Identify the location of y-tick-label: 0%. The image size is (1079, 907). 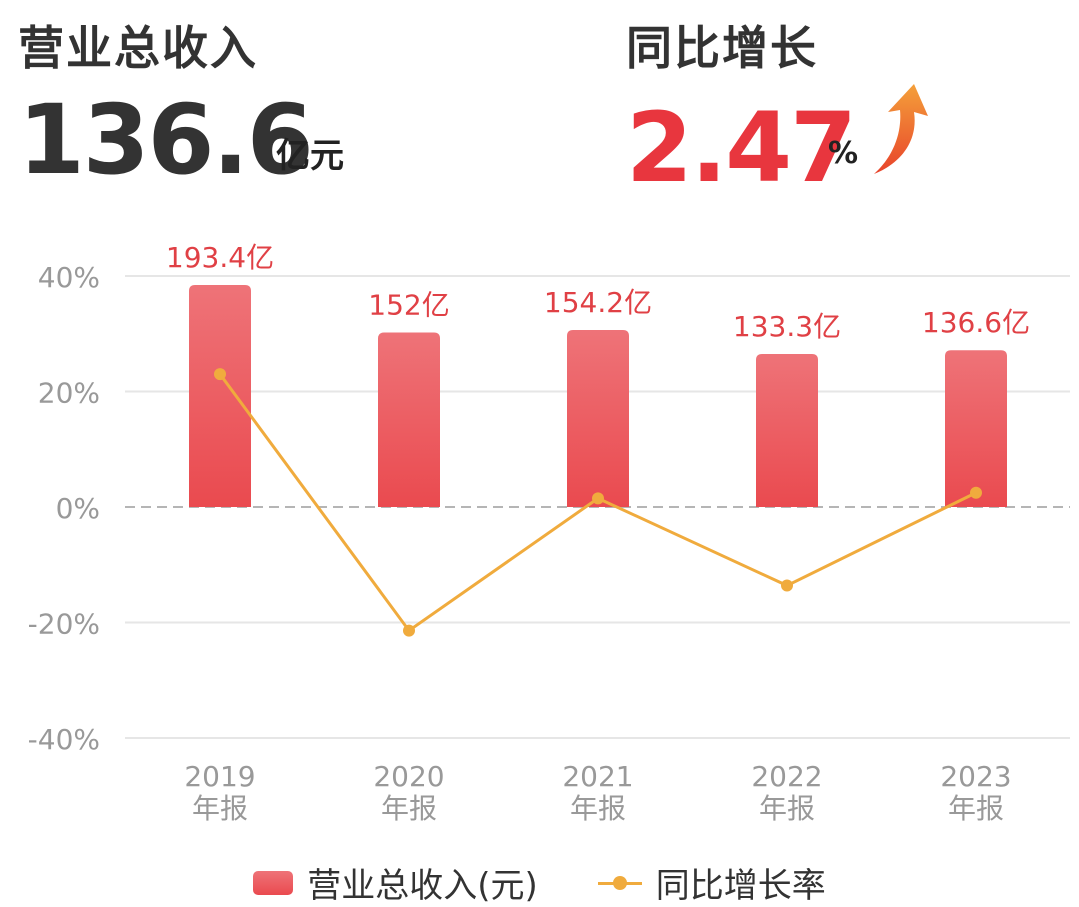
(78, 508).